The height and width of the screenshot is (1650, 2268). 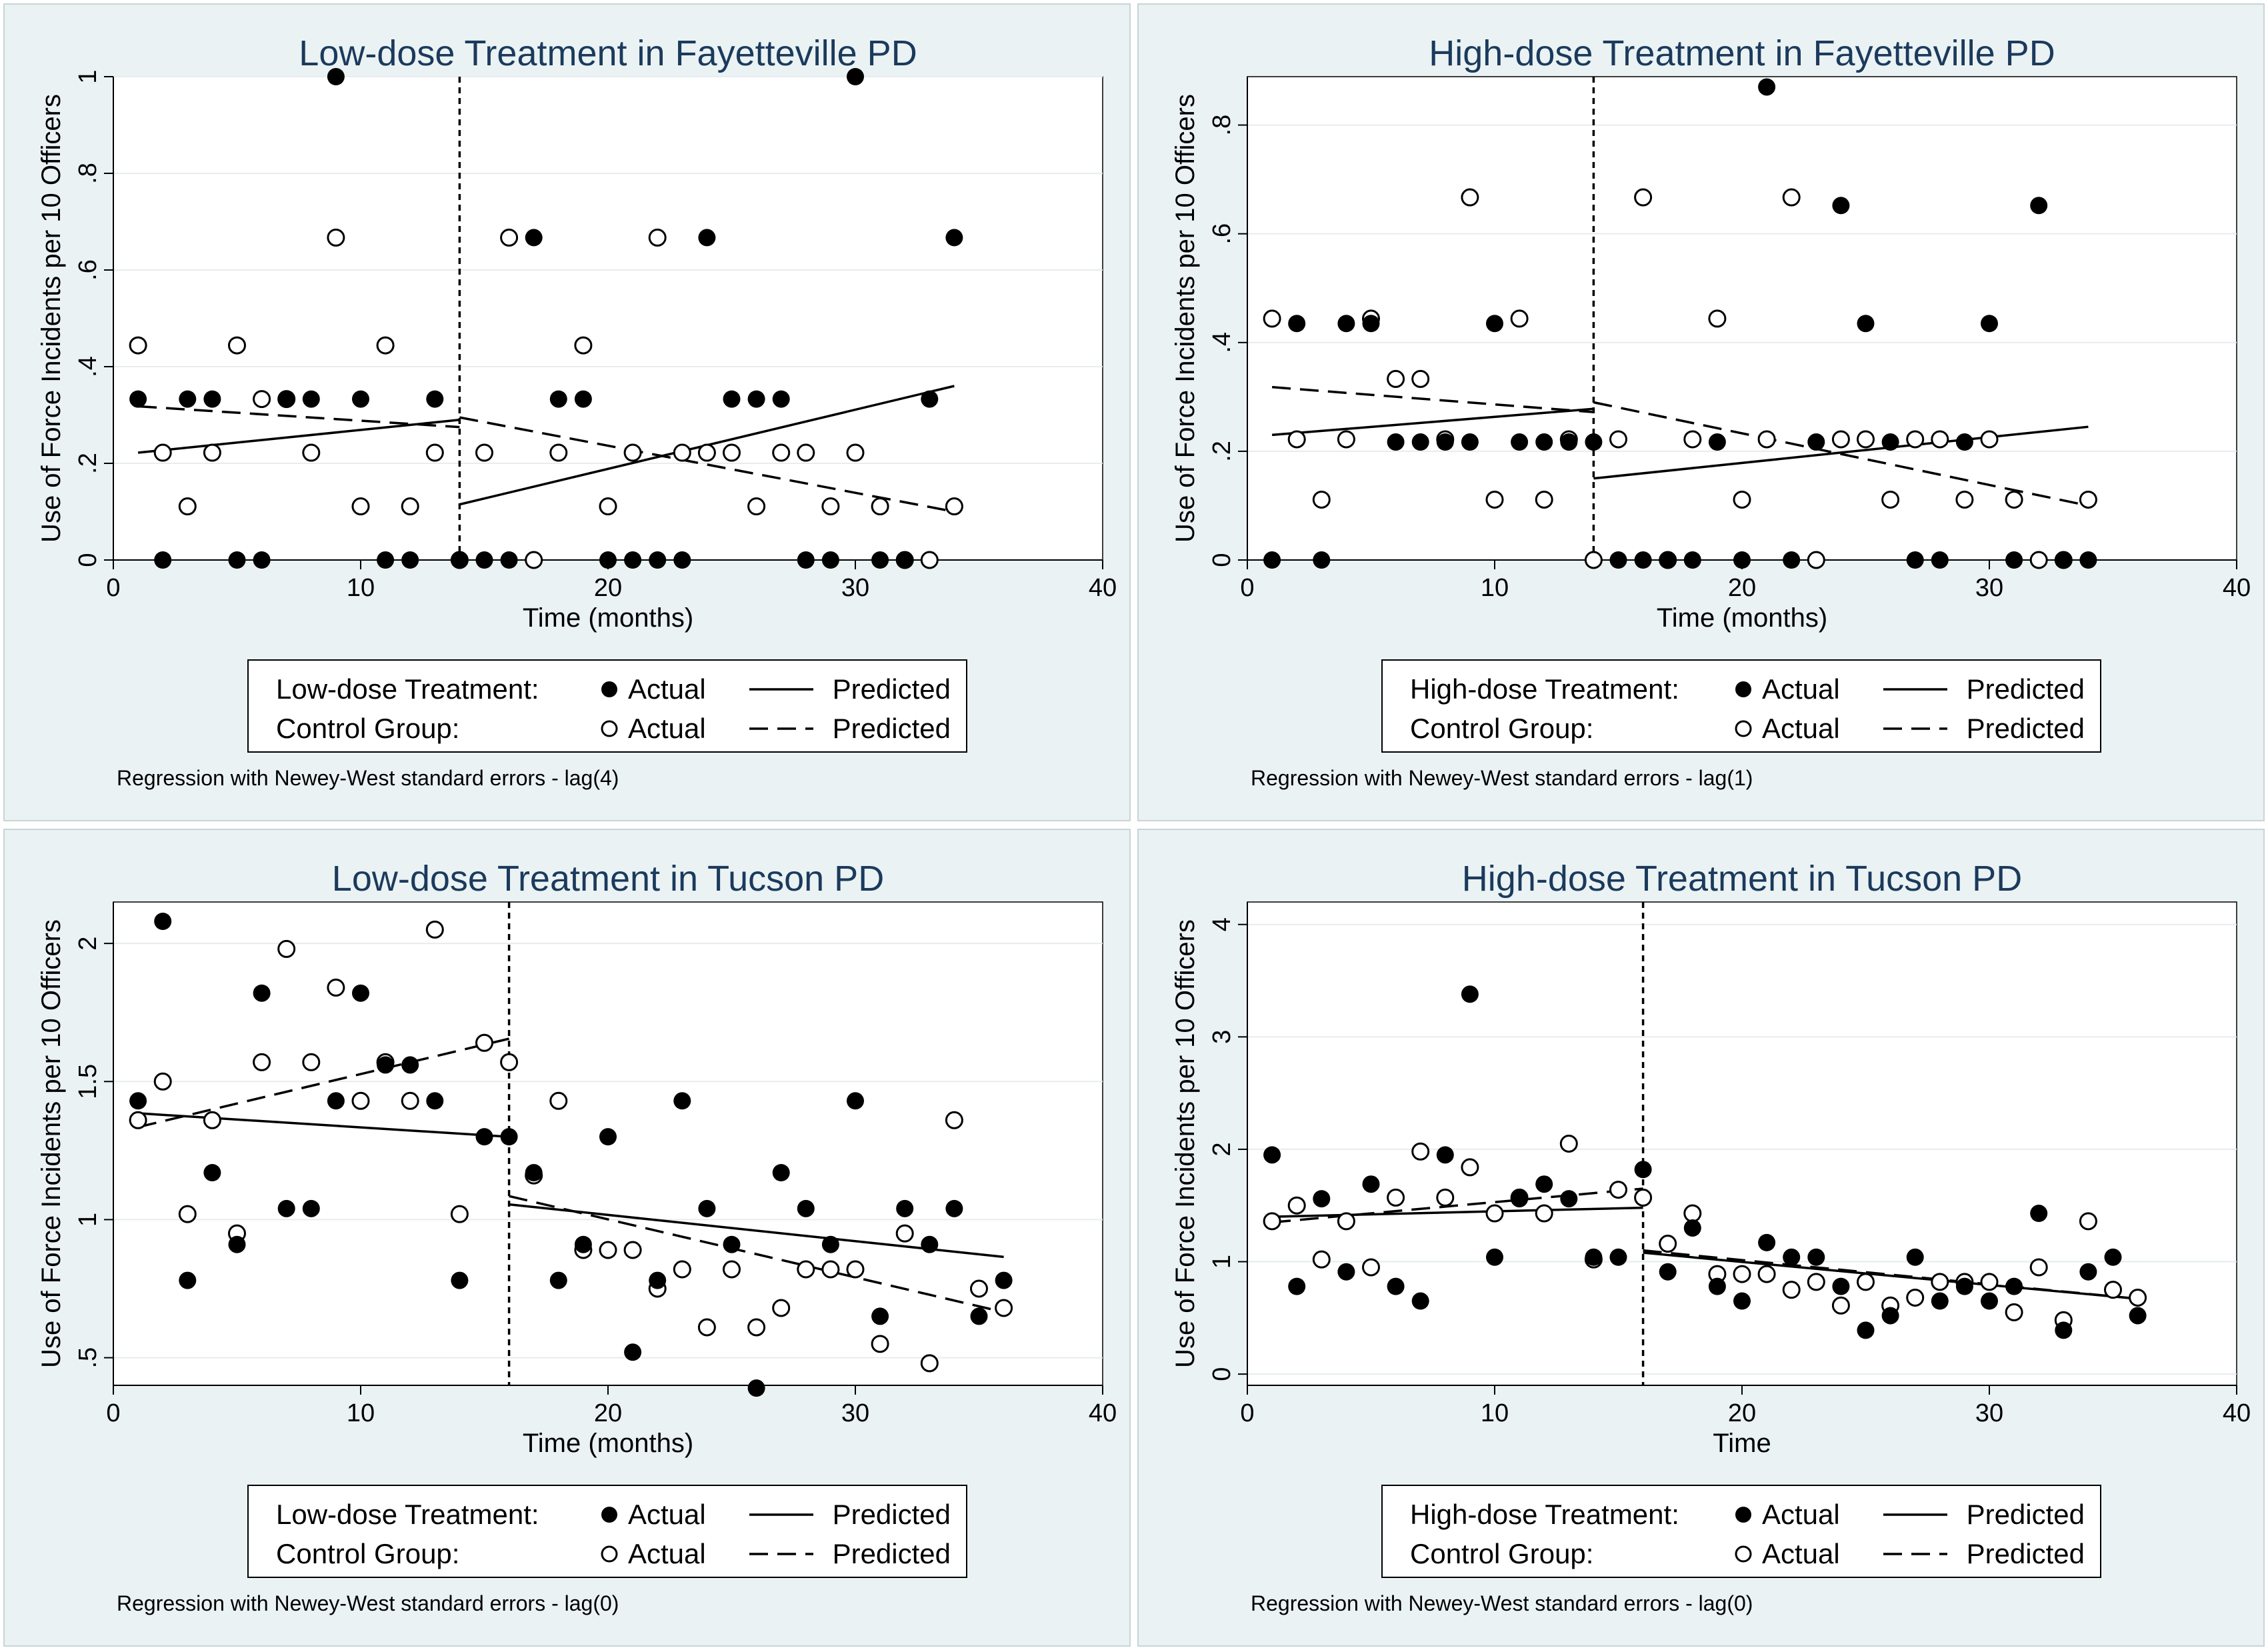 What do you see at coordinates (1222, 451) in the screenshot?
I see `y-tick-label: .2` at bounding box center [1222, 451].